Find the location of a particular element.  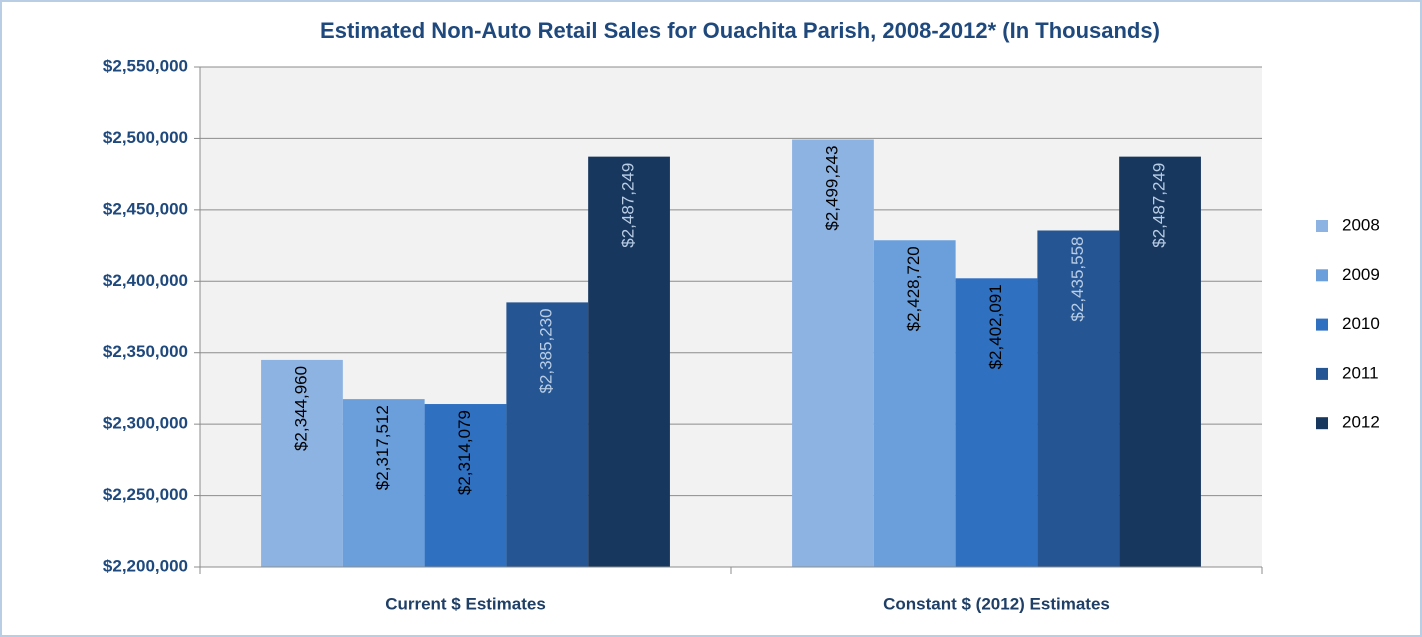

legend-label: 2008 is located at coordinates (1361, 224).